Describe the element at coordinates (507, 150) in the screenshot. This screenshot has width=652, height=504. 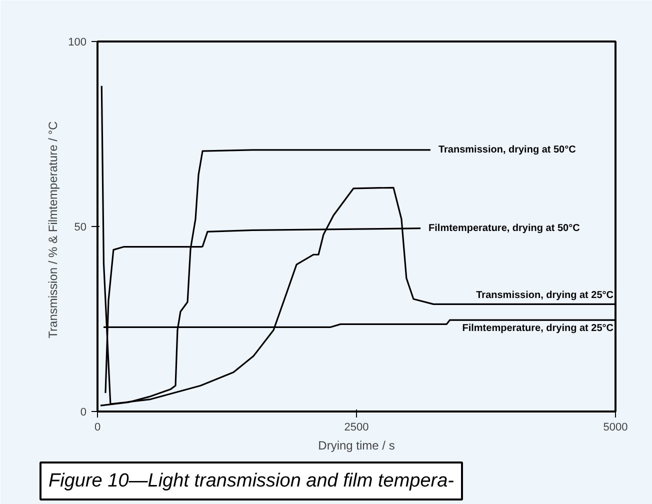
I see `series-label: Transmission, drying at 50°C` at that location.